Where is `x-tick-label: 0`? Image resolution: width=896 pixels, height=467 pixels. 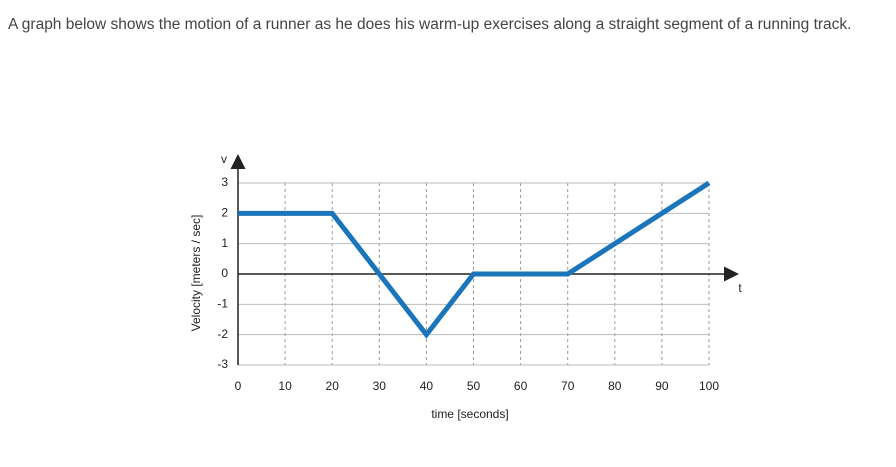
x-tick-label: 0 is located at coordinates (238, 386).